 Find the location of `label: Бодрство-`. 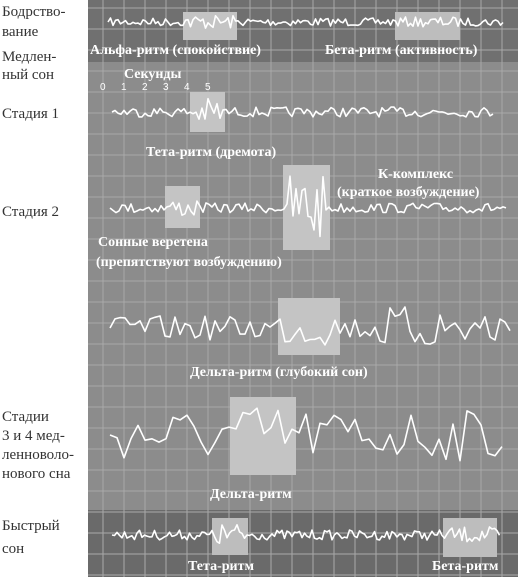

label: Бодрство- is located at coordinates (34, 12).